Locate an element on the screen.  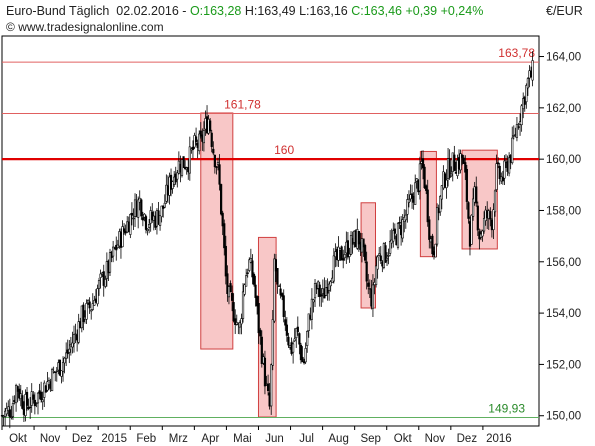
x-tick-label: Mrz is located at coordinates (178, 439).